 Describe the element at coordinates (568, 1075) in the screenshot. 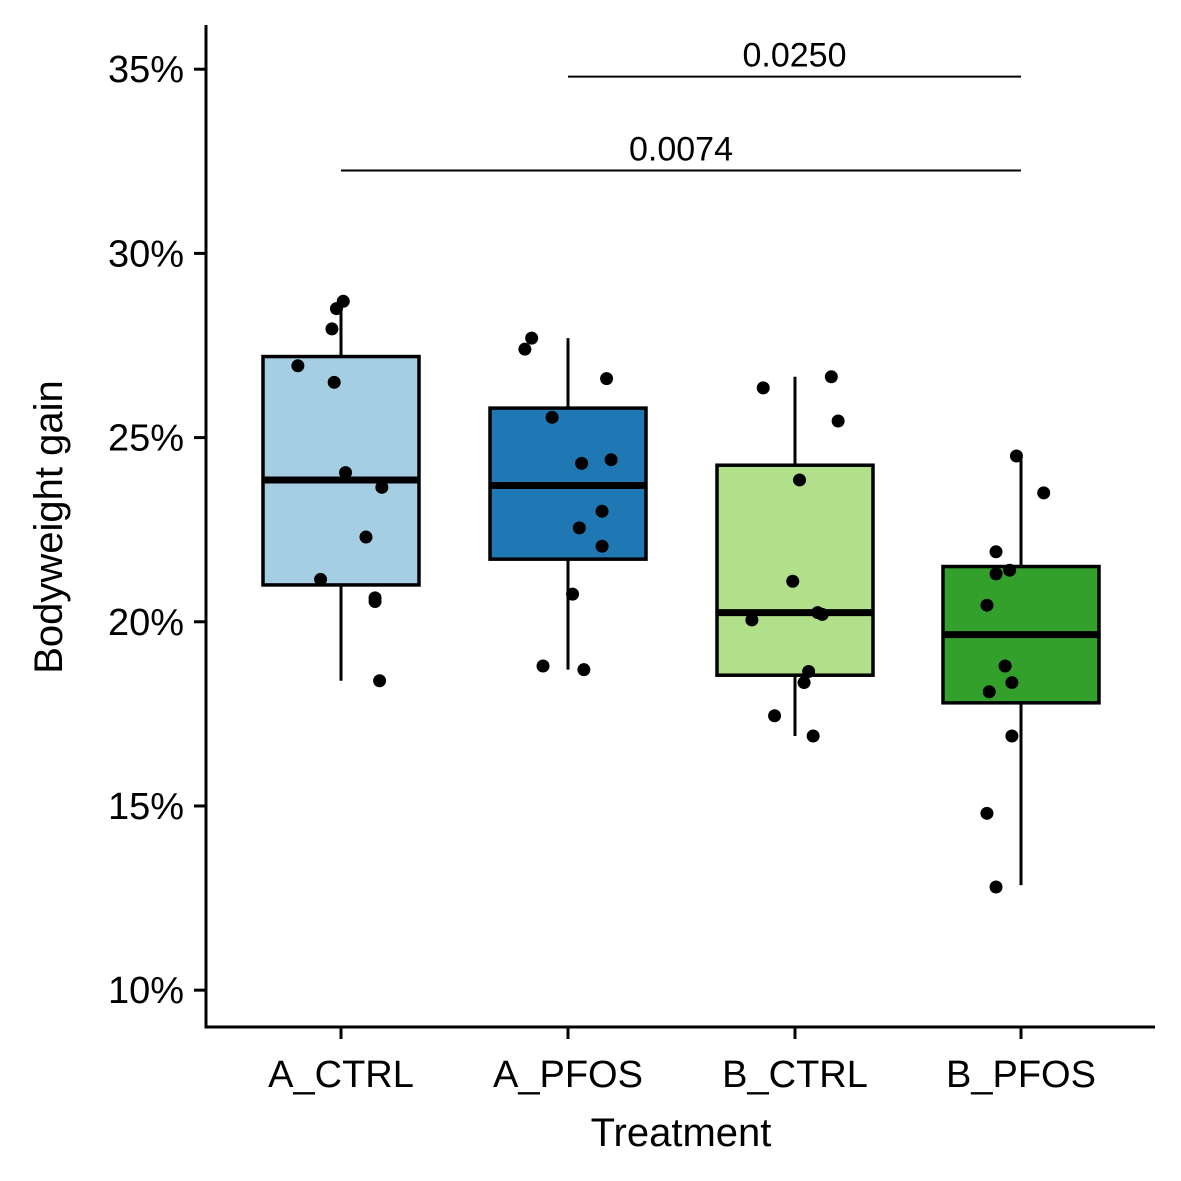

I see `x-tick-label: A_PFOS` at that location.